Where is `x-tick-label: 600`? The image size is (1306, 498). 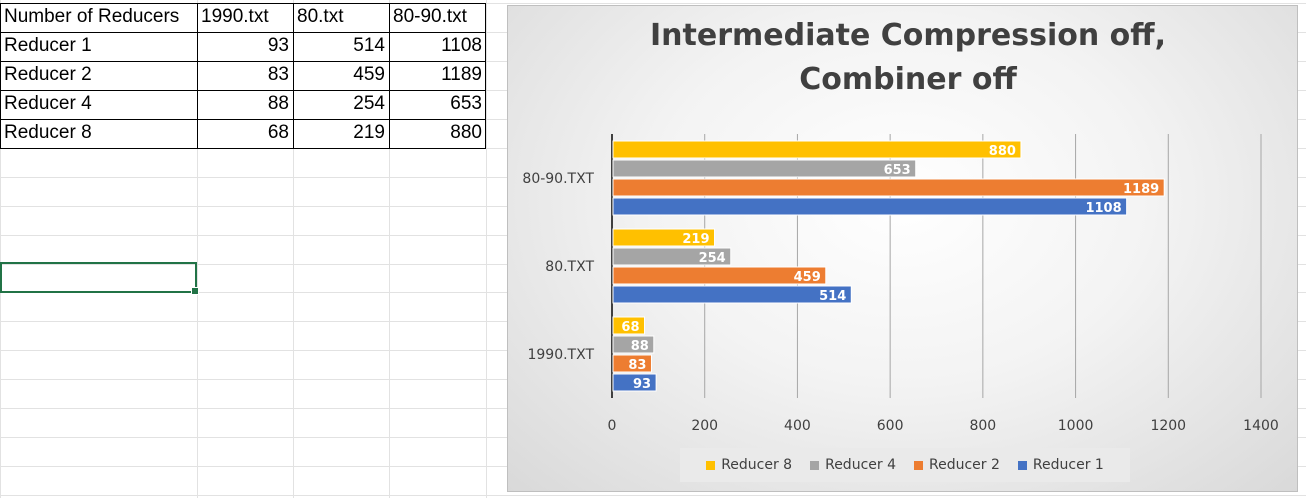
x-tick-label: 600 is located at coordinates (890, 426).